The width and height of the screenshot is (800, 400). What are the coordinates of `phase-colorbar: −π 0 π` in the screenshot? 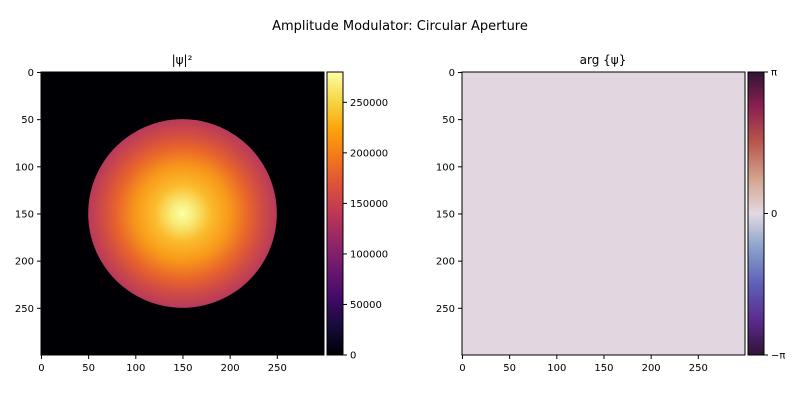 It's located at (766, 215).